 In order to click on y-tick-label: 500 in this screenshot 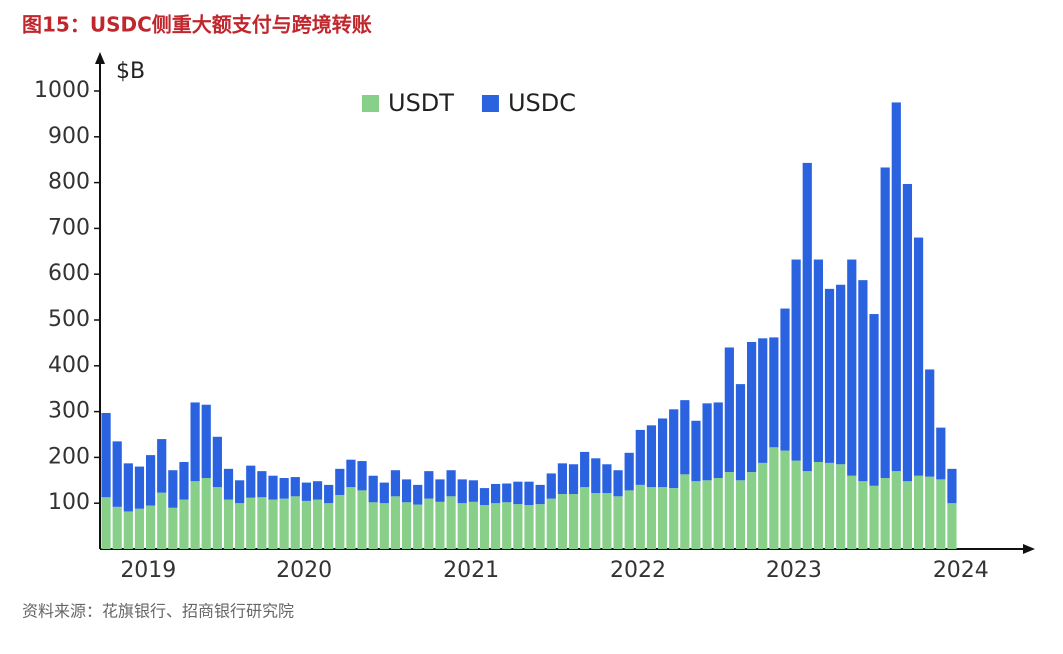, I will do `click(69, 319)`.